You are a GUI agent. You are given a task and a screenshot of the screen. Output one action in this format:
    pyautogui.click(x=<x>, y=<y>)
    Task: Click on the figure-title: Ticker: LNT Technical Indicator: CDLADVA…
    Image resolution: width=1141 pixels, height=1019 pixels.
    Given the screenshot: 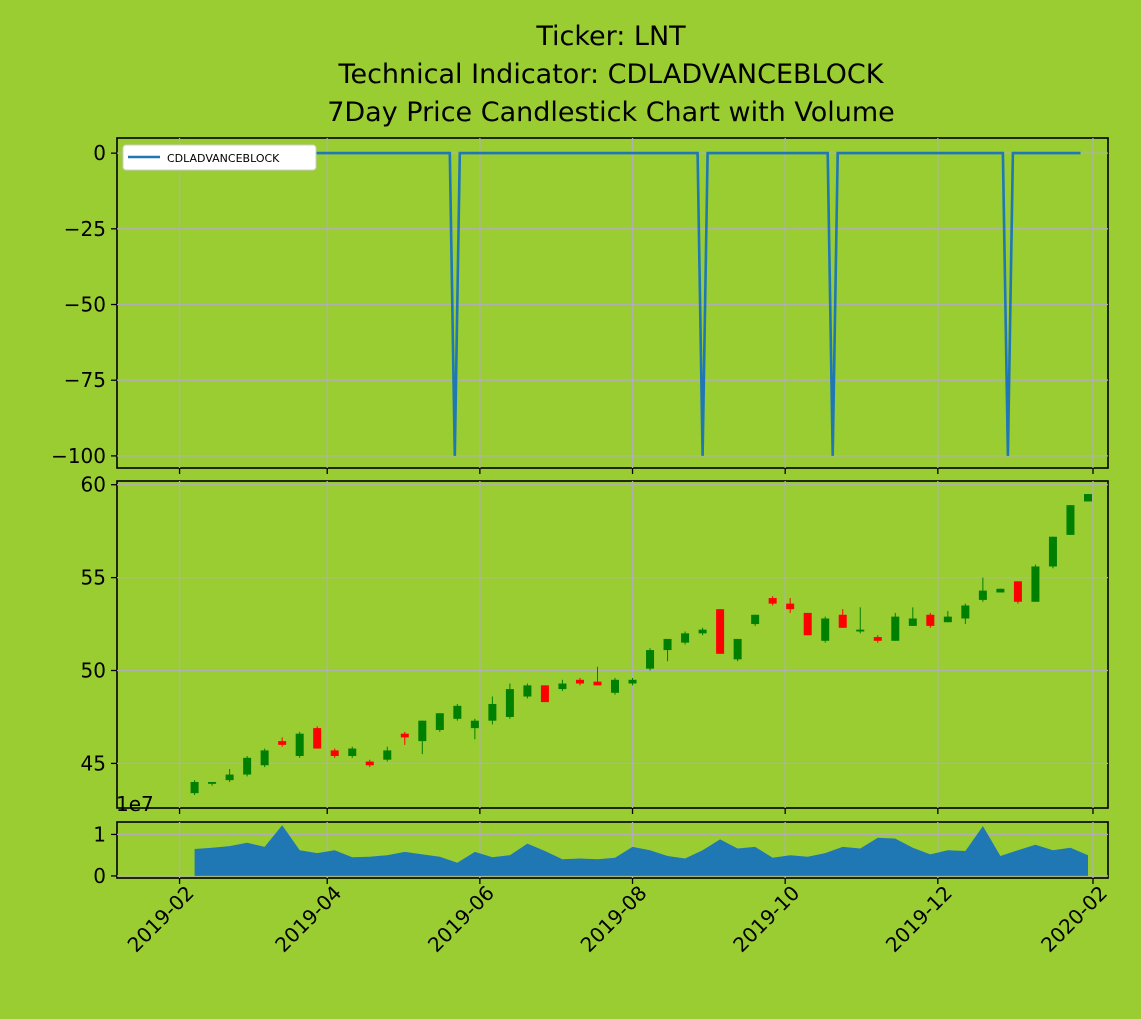 What is the action you would take?
    pyautogui.click(x=611, y=74)
    